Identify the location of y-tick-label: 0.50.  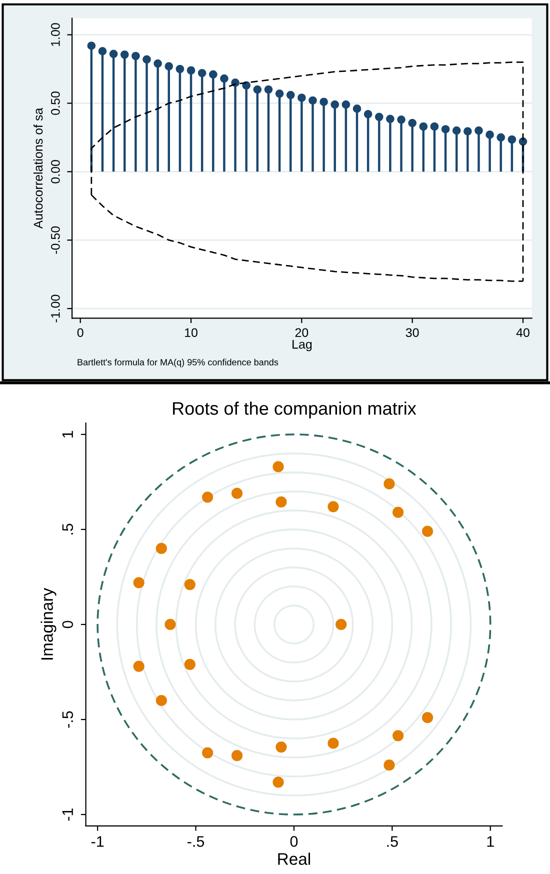
(55, 103).